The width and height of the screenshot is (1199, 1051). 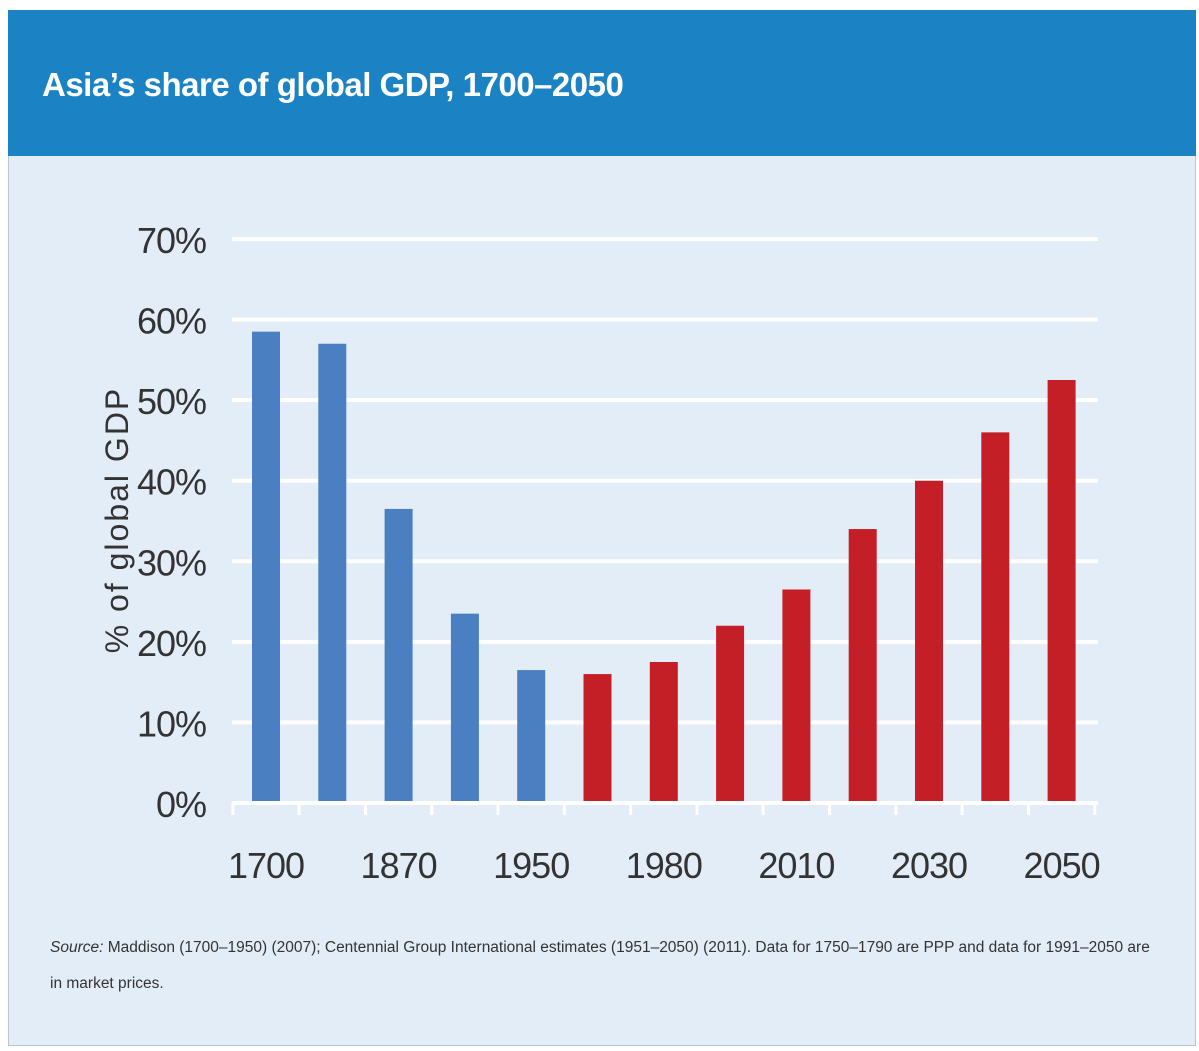 I want to click on x-tick-label: 1700, so click(x=266, y=865).